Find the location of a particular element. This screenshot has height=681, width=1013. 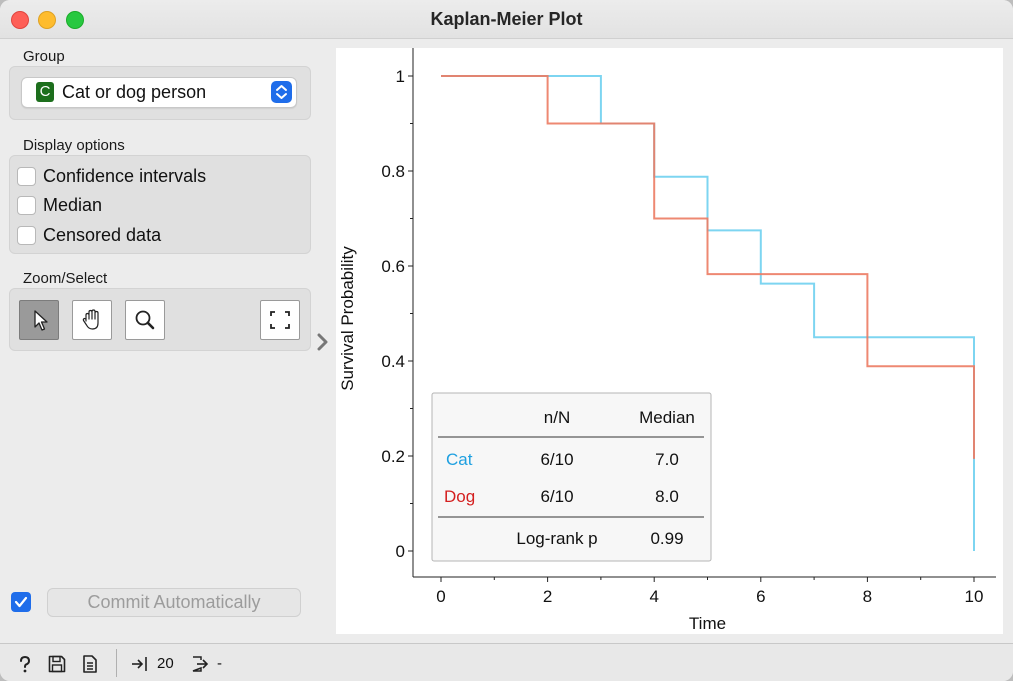

x-tick-label: 2 is located at coordinates (547, 596).